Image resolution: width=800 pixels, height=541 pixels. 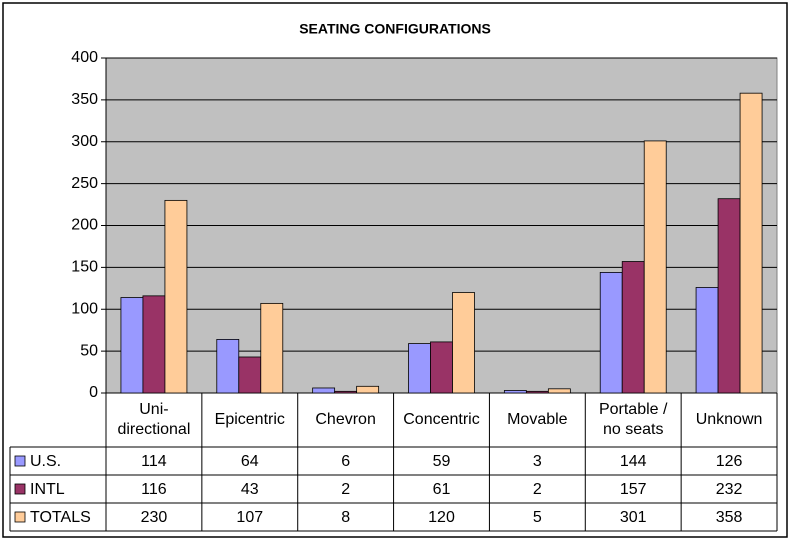 I want to click on table-value: 114, so click(x=154, y=461).